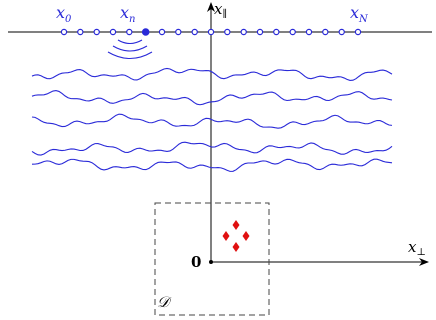 This screenshot has width=436, height=320. Describe the element at coordinates (212, 259) in the screenshot. I see `domain-box` at that location.